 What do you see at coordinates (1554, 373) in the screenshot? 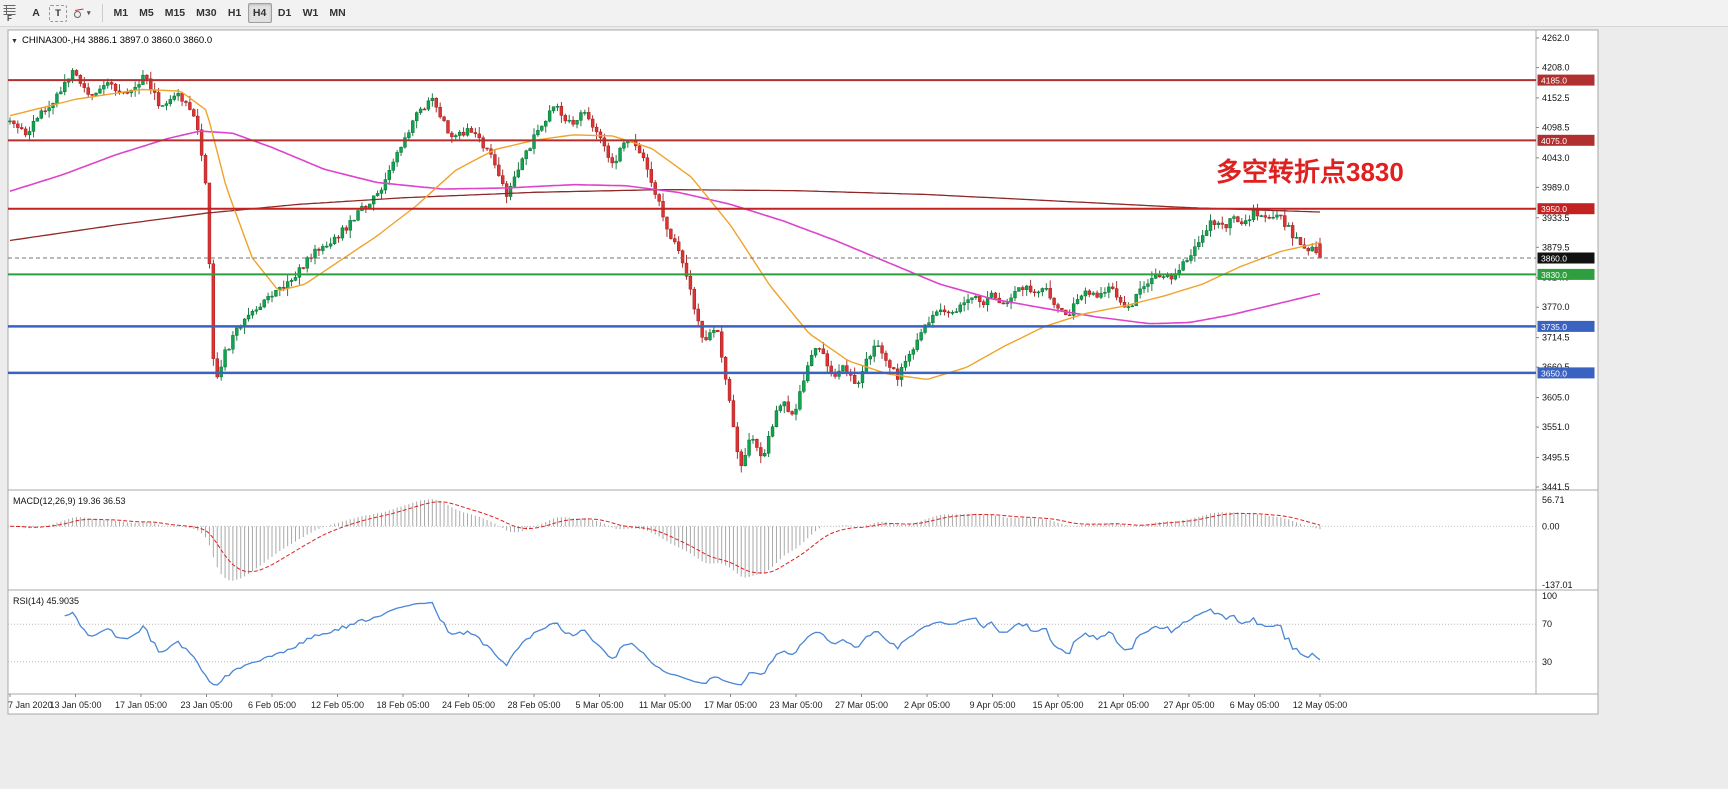
I see `price-tag-label: 3650.0` at bounding box center [1554, 373].